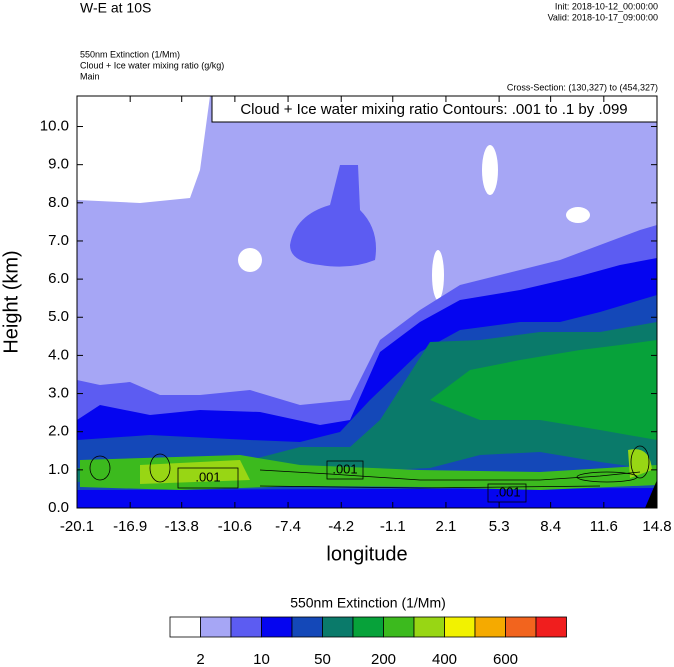 This screenshot has height=667, width=674. I want to click on x-tick-label: -7.4, so click(288, 526).